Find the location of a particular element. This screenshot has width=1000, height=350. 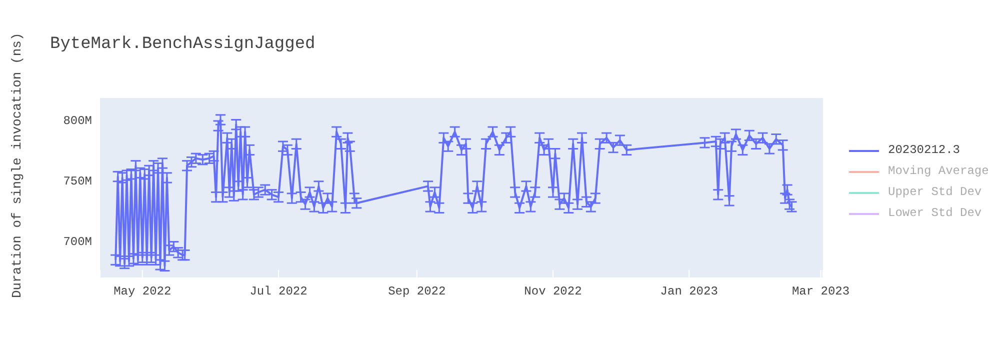

x-tick-label: Jan 2023 is located at coordinates (689, 291).